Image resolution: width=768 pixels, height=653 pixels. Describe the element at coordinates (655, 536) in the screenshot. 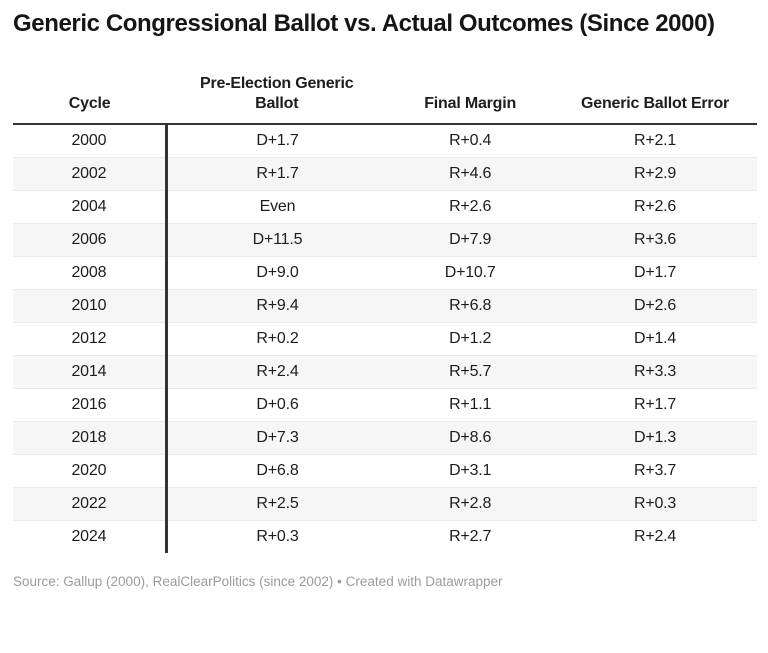

I see `ballot-error-cell: R+2.4` at that location.